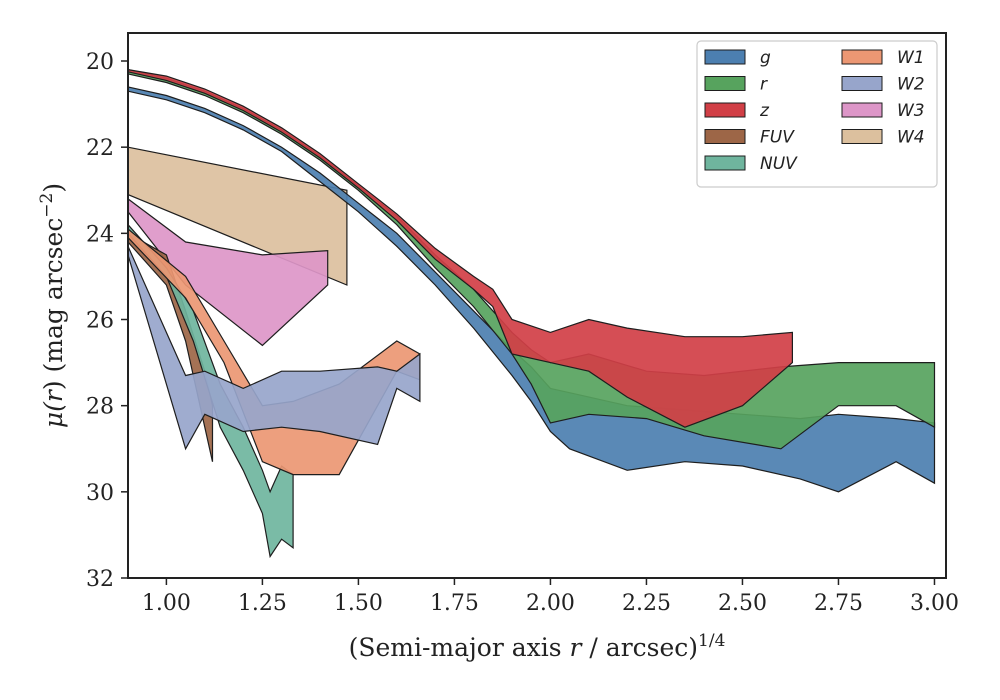 Image resolution: width=1000 pixels, height=700 pixels. I want to click on band-w3, so click(228, 272).